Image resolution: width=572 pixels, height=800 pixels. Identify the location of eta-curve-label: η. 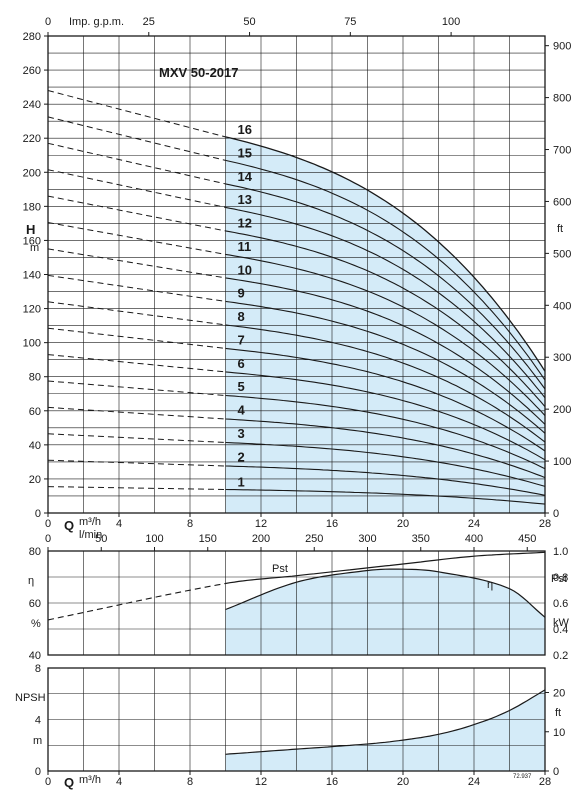
(490, 585).